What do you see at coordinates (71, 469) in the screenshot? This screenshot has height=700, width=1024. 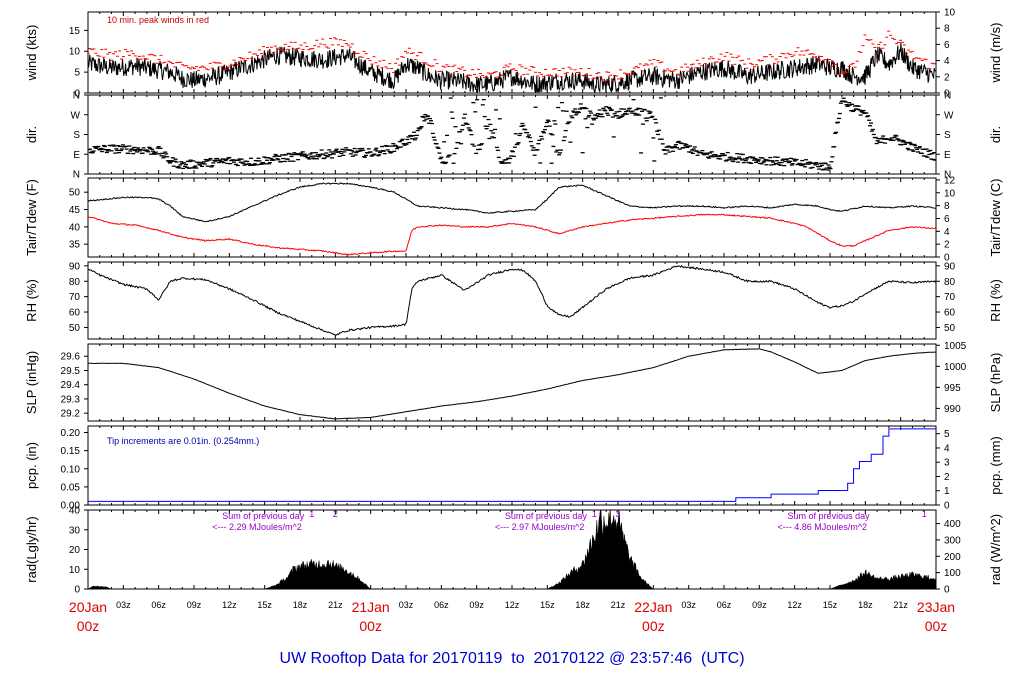 I see `y-tick-label: 0.10` at bounding box center [71, 469].